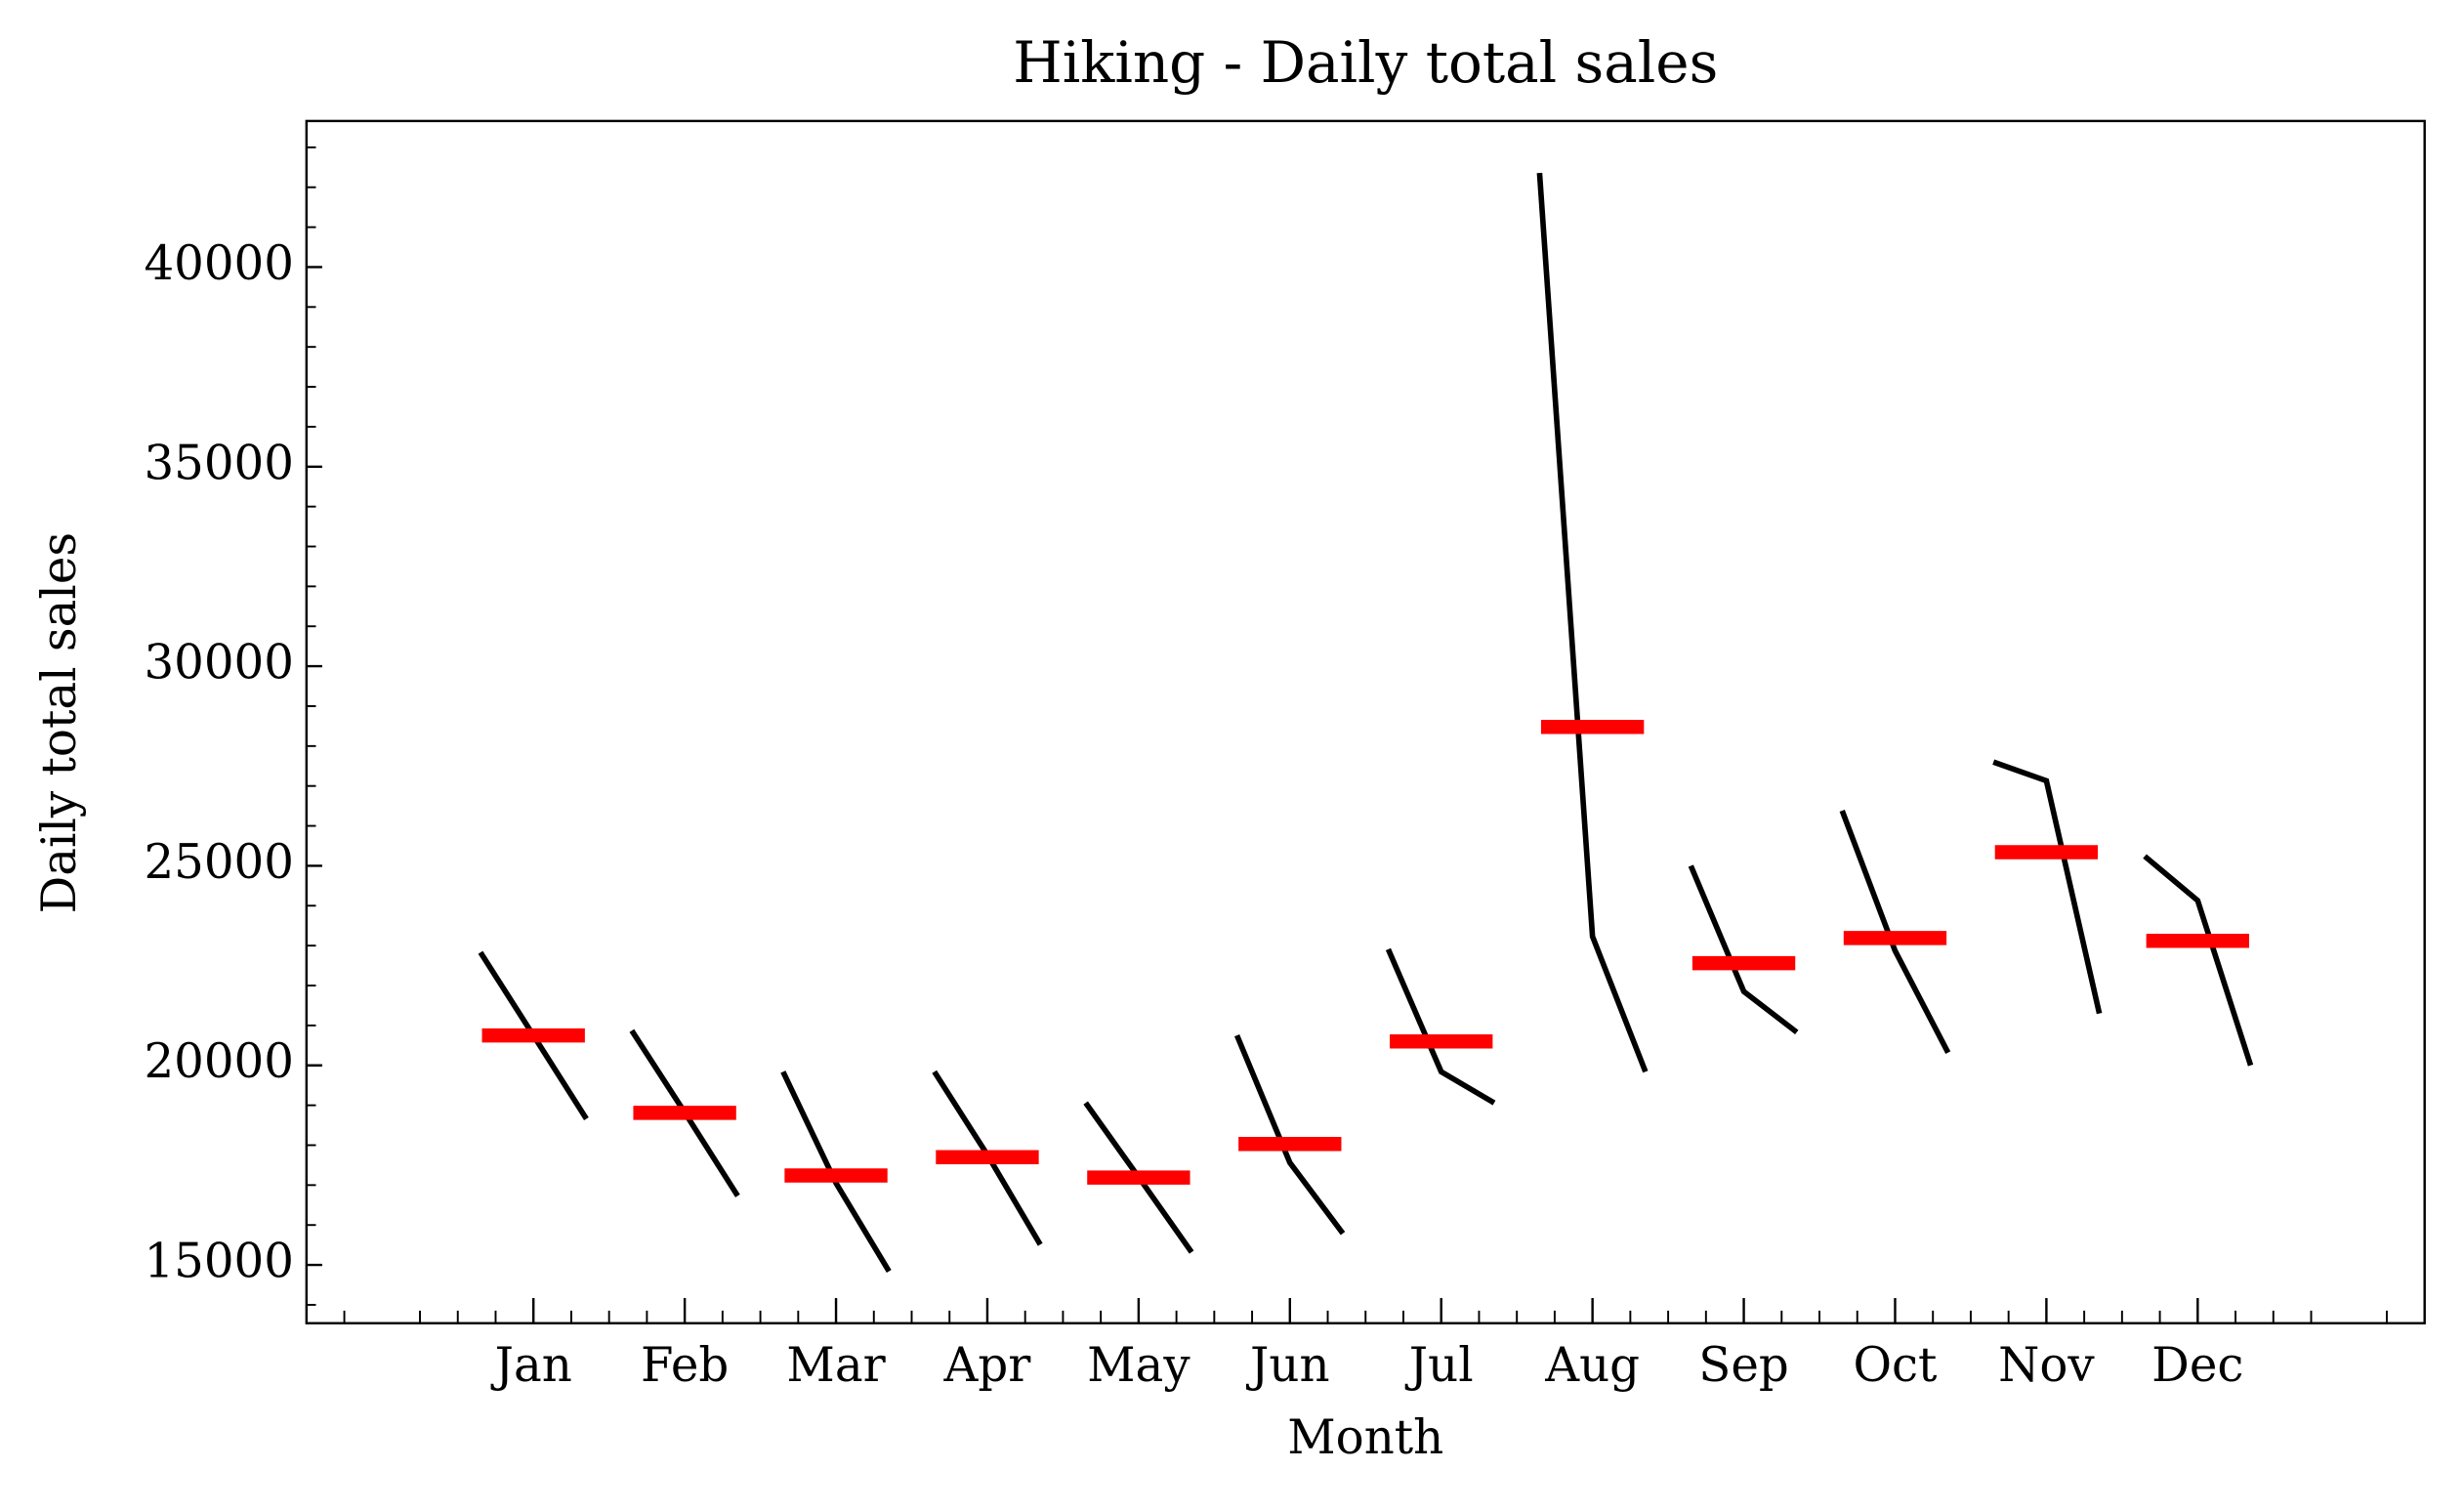  What do you see at coordinates (1592, 1365) in the screenshot?
I see `x-tick-label: Aug` at bounding box center [1592, 1365].